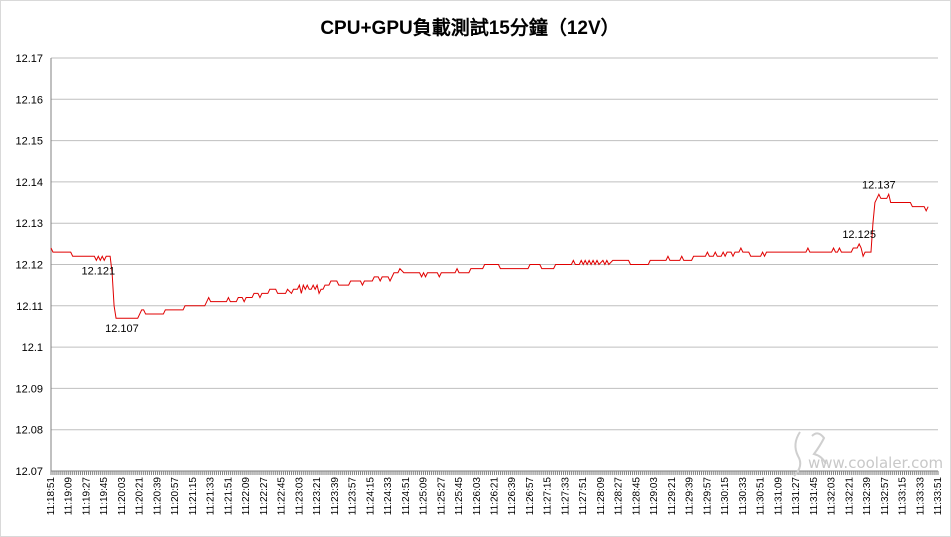 Image resolution: width=951 pixels, height=537 pixels. I want to click on x-tick-label: 11:32:21, so click(849, 496).